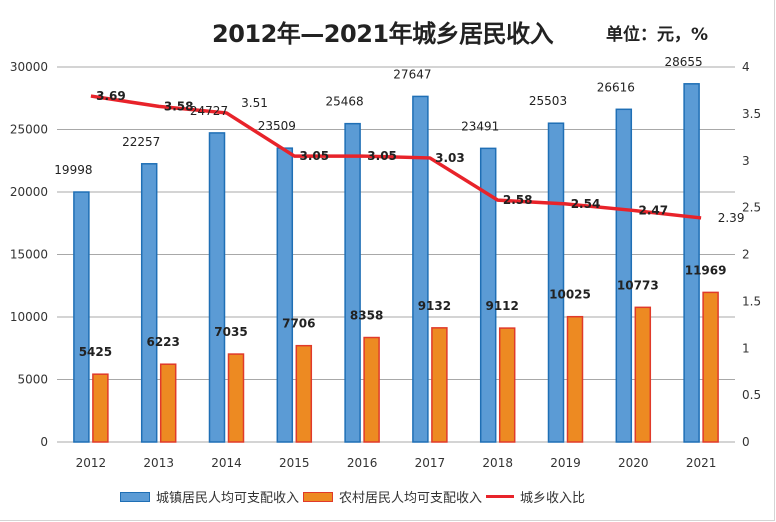 Image resolution: width=776 pixels, height=522 pixels. Describe the element at coordinates (751, 208) in the screenshot. I see `y-tick-right: 2.5` at that location.